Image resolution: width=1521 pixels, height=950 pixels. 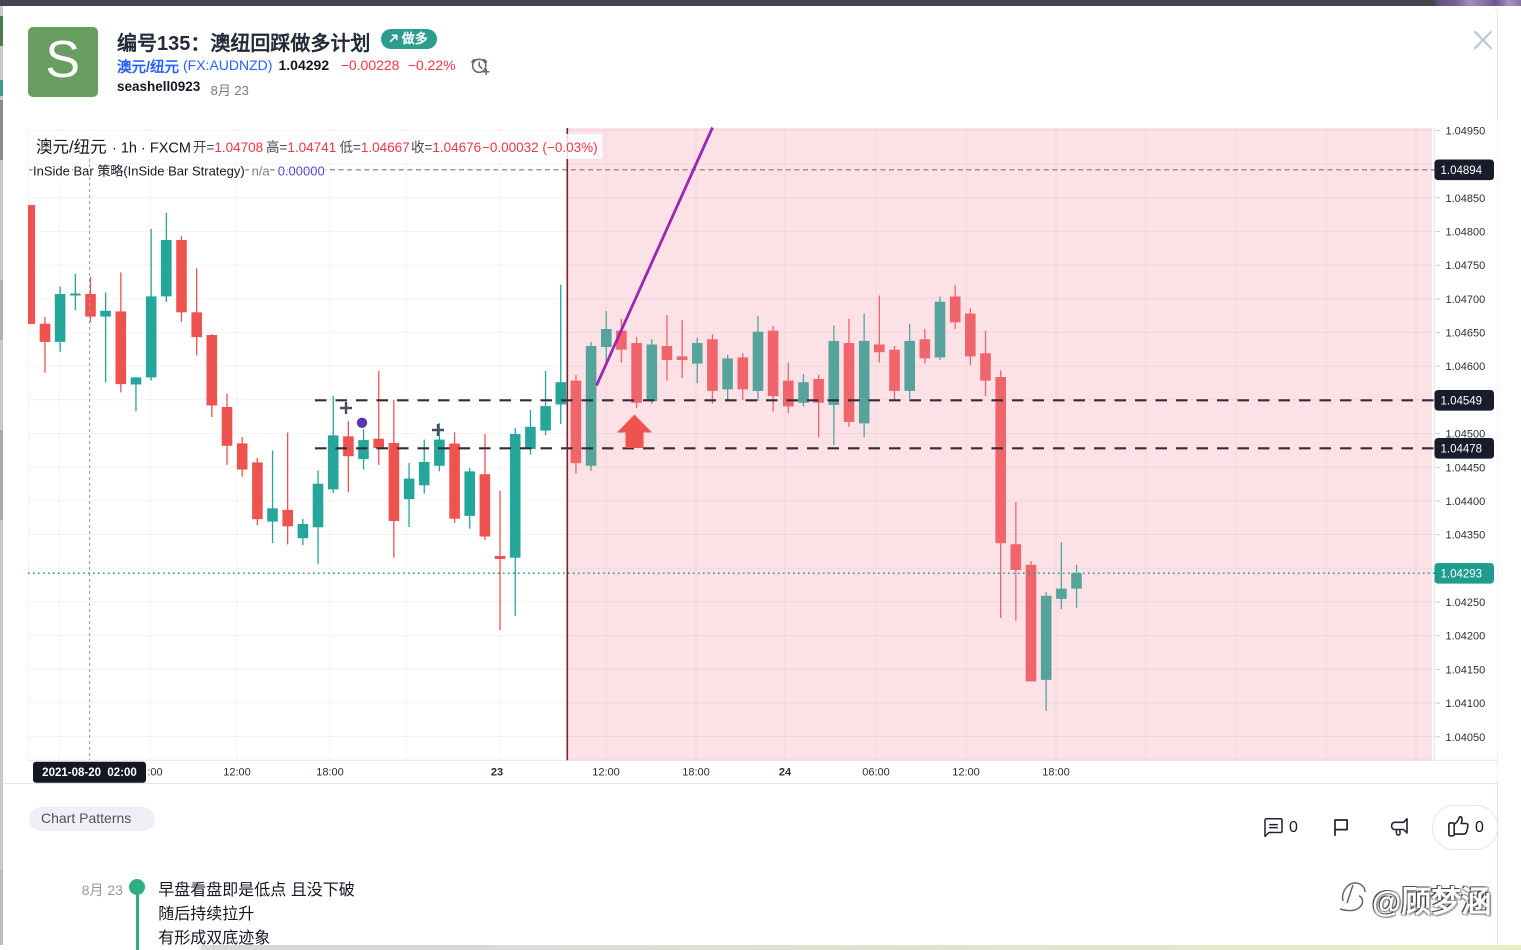 What do you see at coordinates (1466, 704) in the screenshot?
I see `svg-text: 1.04100` at bounding box center [1466, 704].